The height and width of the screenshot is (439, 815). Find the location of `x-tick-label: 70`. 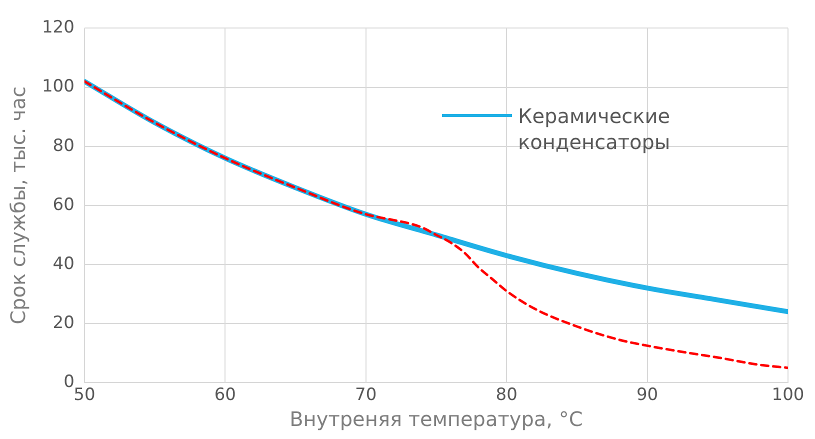

x-tick-label: 70 is located at coordinates (366, 395).